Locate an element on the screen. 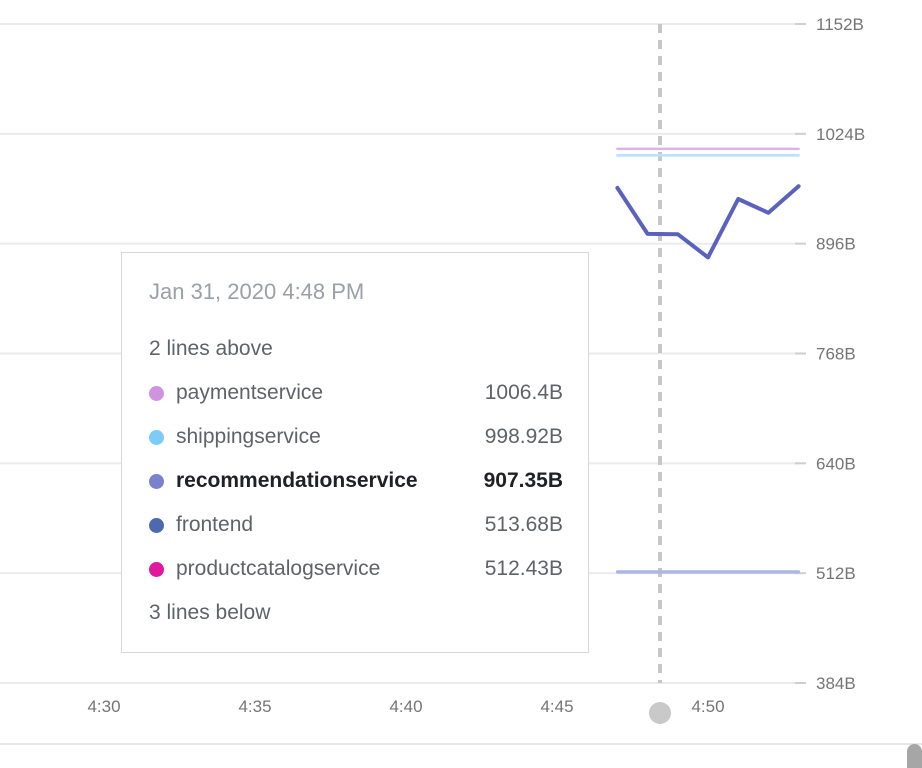  series-label: recommendationservice is located at coordinates (297, 480).